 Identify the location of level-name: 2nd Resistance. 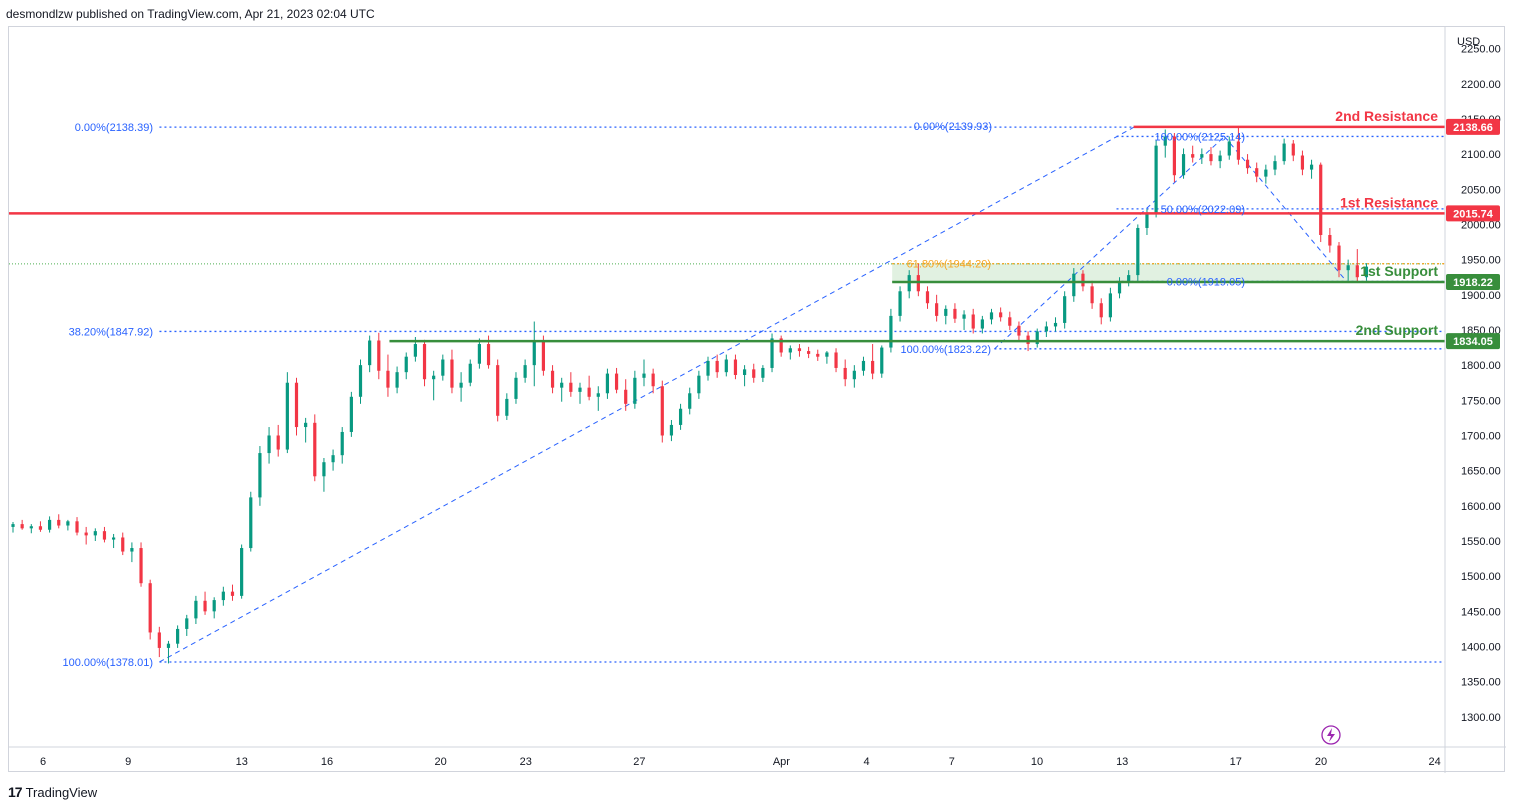
(1386, 116).